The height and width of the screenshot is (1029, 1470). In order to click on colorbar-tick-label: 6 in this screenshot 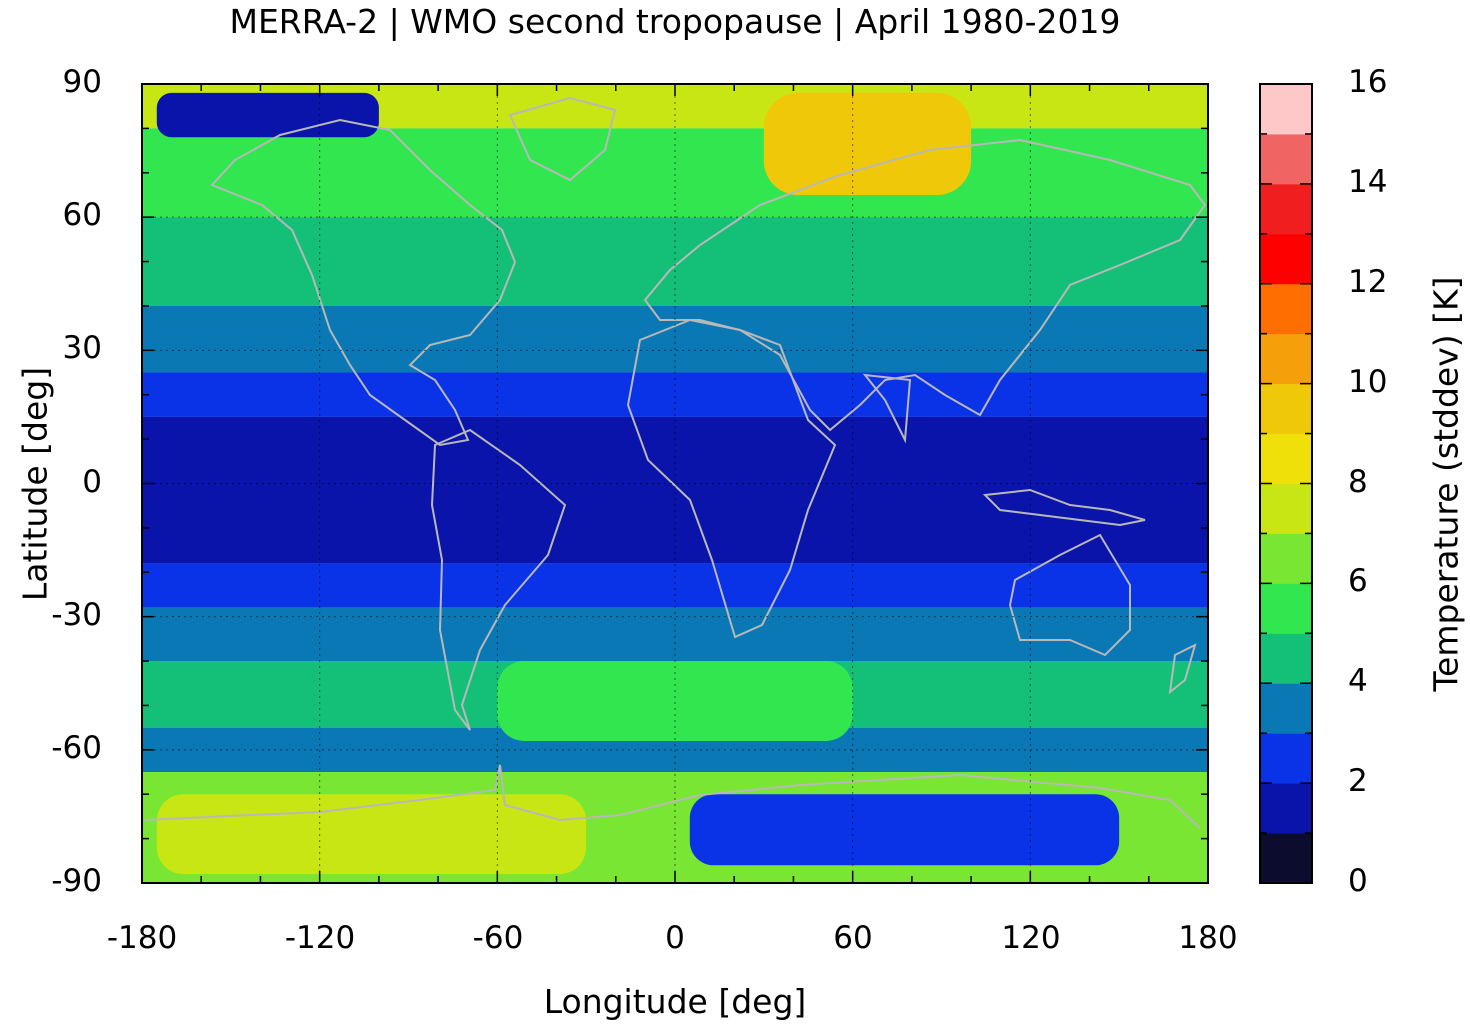, I will do `click(1358, 581)`.